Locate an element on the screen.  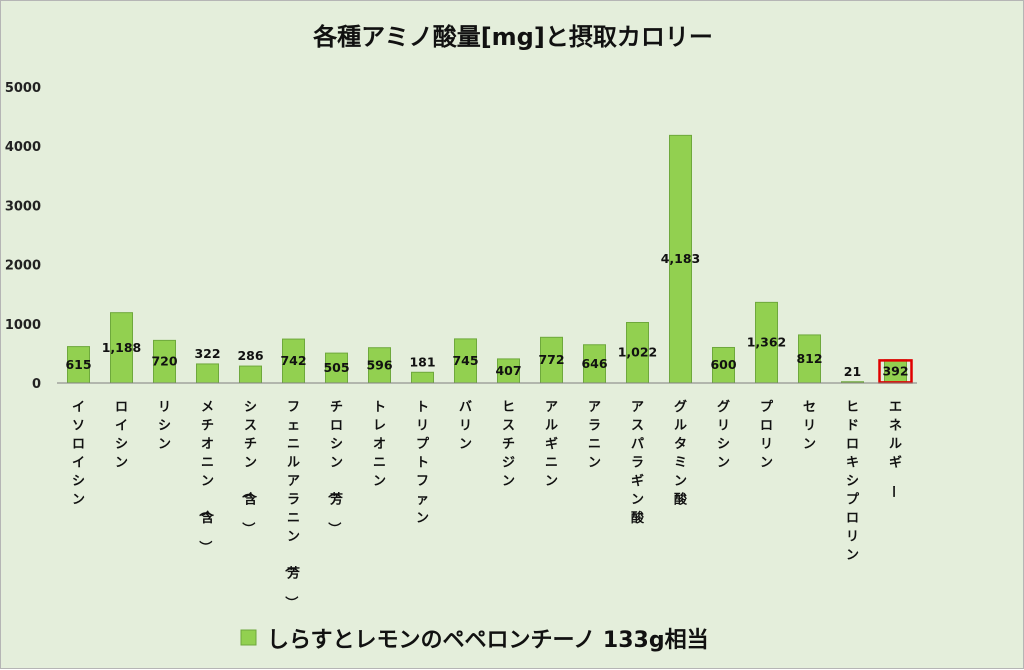
category-label: フェニルアラニン（芳） is located at coordinates (291, 504).